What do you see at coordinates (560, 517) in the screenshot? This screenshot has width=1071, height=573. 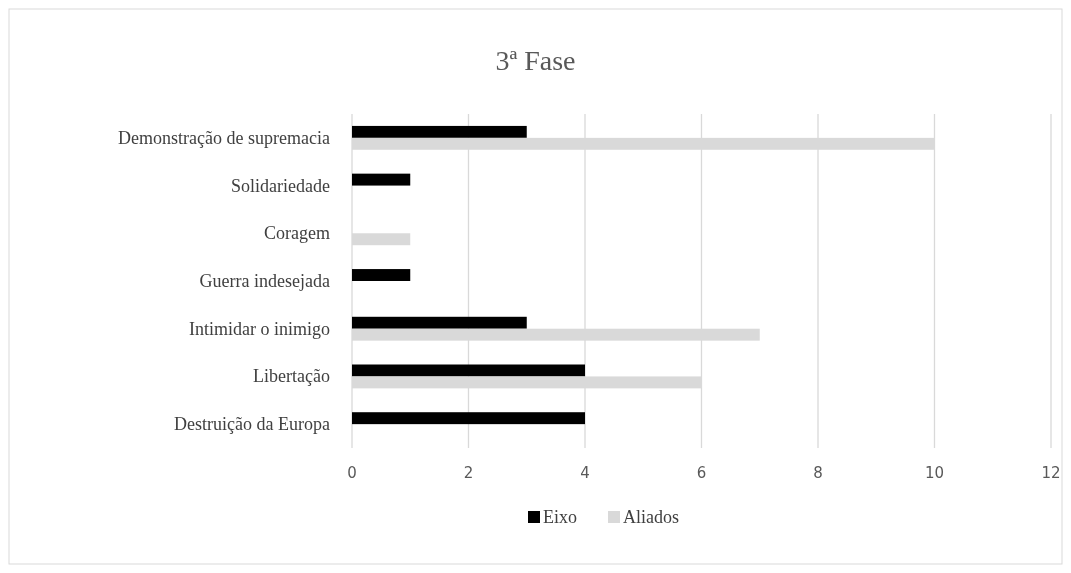 I see `legend-label: Eixo` at bounding box center [560, 517].